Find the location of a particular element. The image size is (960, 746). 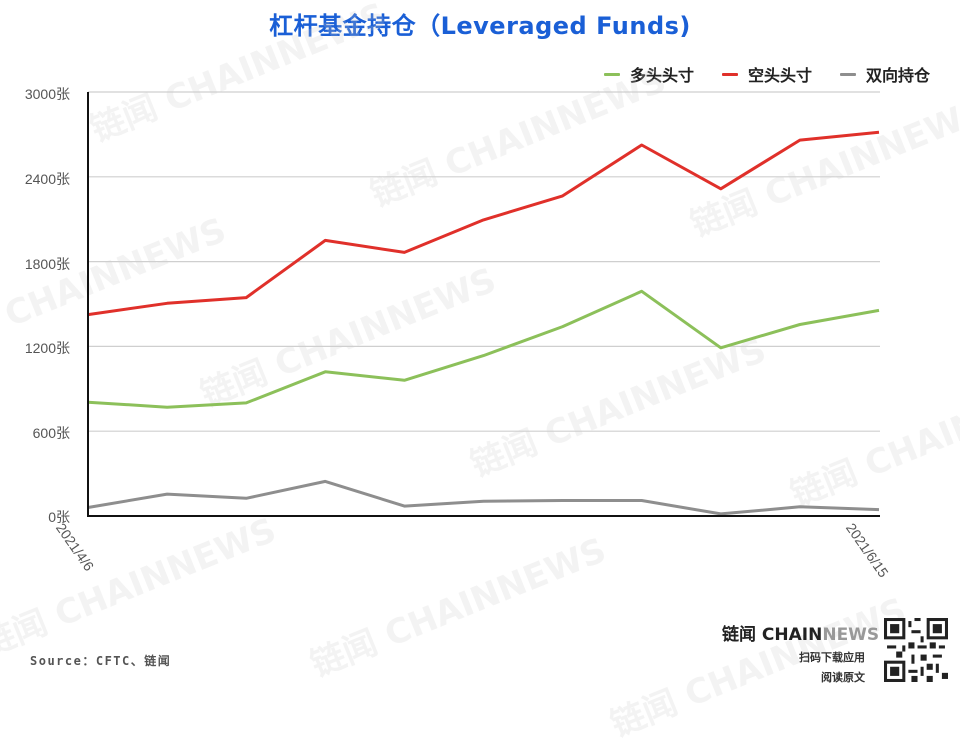

brand-name-news: NEWS is located at coordinates (851, 635).